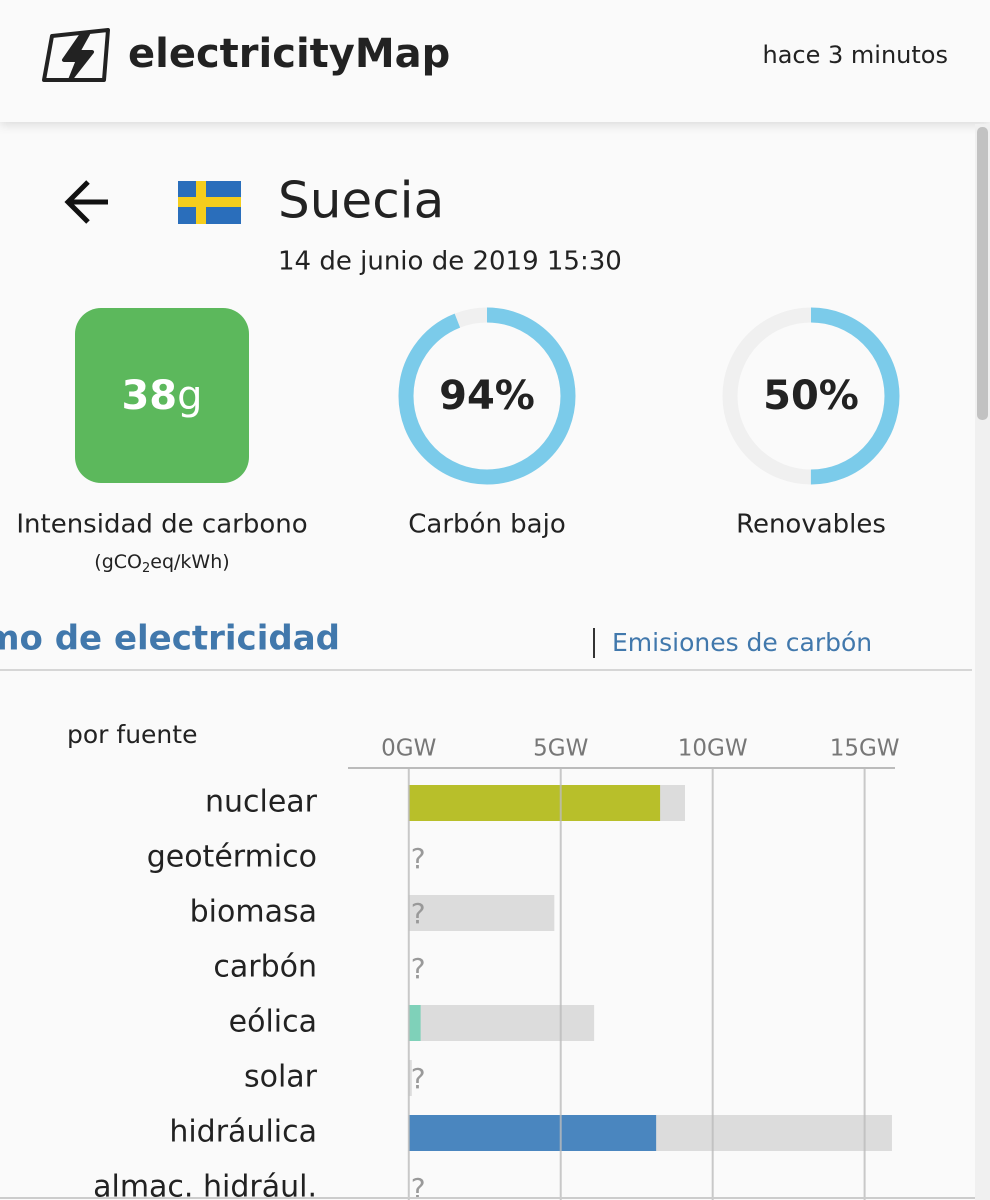 Image resolution: width=990 pixels, height=1200 pixels. I want to click on unit-sub: 2, so click(146, 568).